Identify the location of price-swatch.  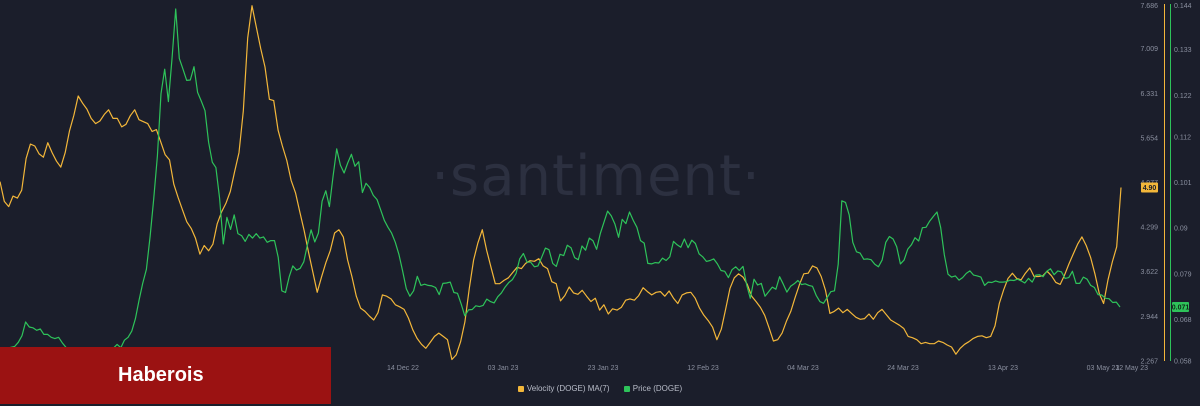
(626, 388).